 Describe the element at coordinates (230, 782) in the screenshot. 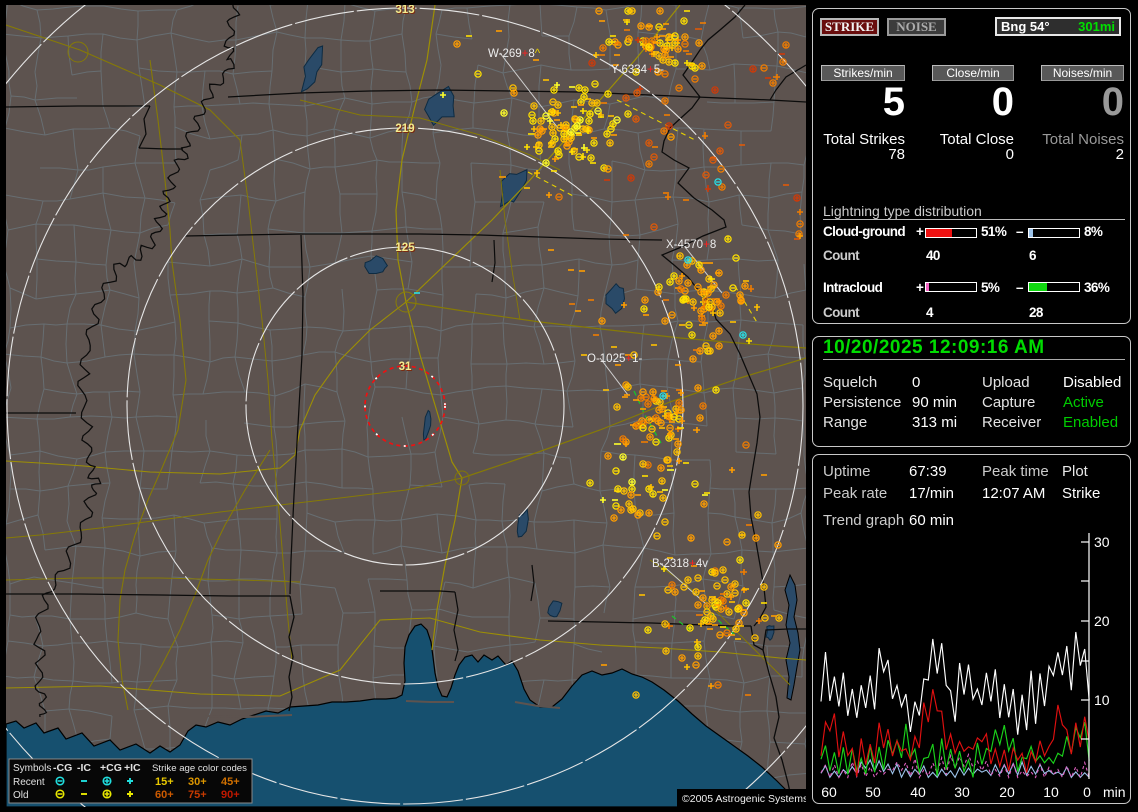

I see `svg-text: 45+` at that location.